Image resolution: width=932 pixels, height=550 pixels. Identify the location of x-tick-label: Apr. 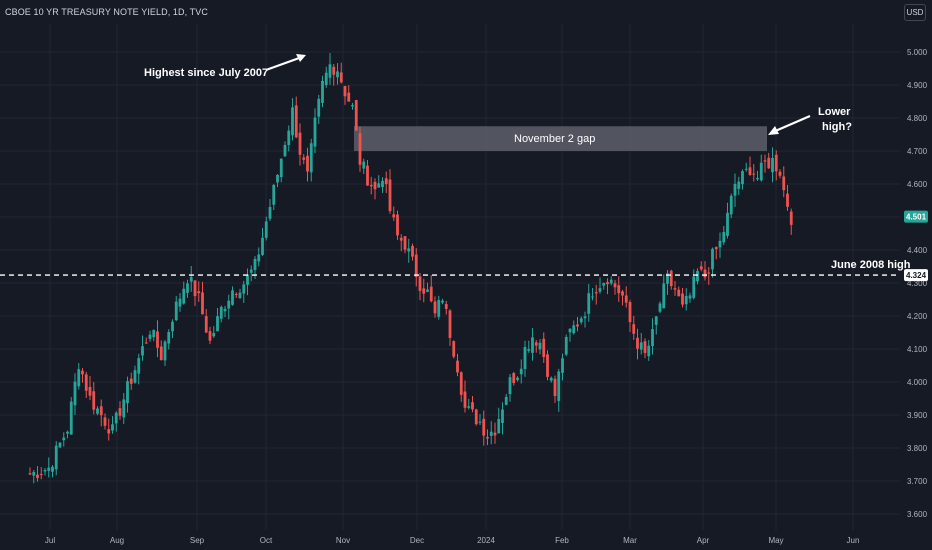
(703, 540).